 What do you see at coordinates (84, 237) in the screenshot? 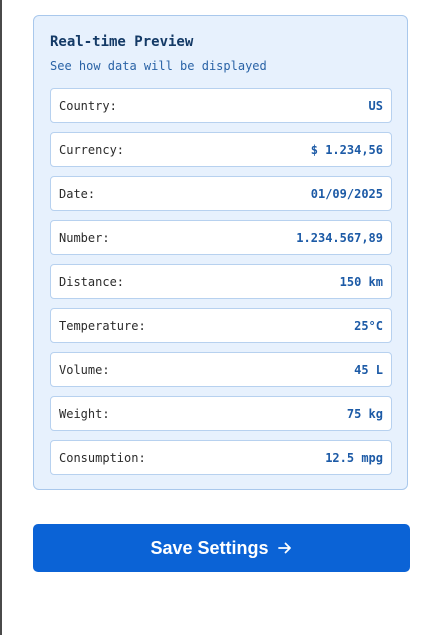
I see `preview-row-label: Number:` at bounding box center [84, 237].